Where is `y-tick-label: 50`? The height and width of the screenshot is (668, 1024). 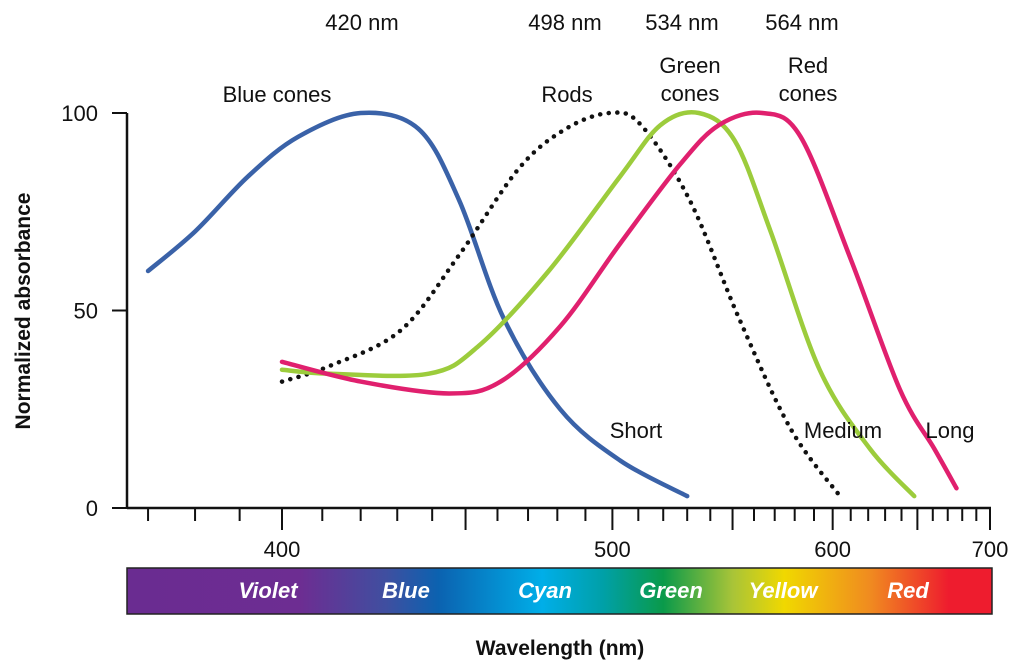 y-tick-label: 50 is located at coordinates (86, 311).